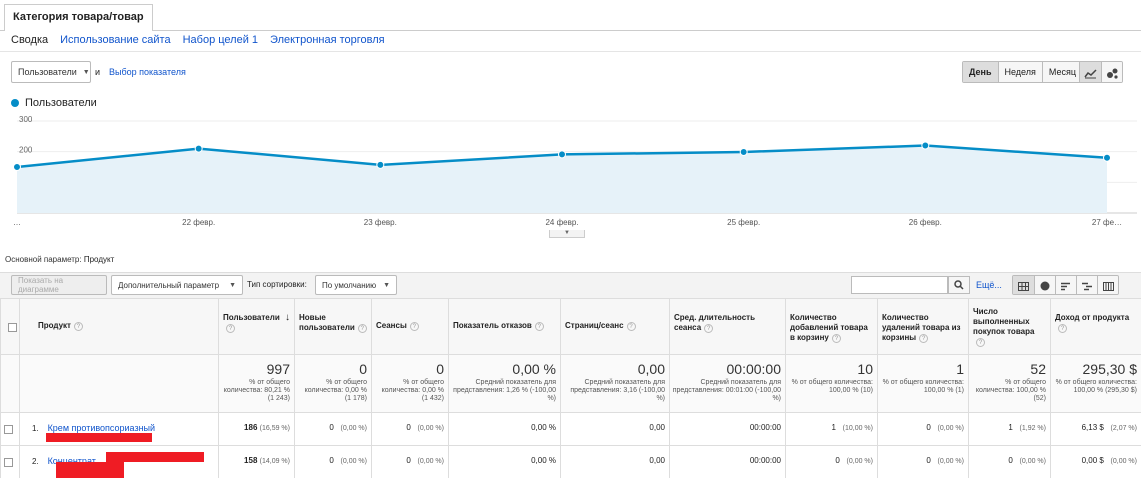 This screenshot has width=1141, height=478. Describe the element at coordinates (47, 72) in the screenshot. I see `metric-select-value: Пользователи` at that location.